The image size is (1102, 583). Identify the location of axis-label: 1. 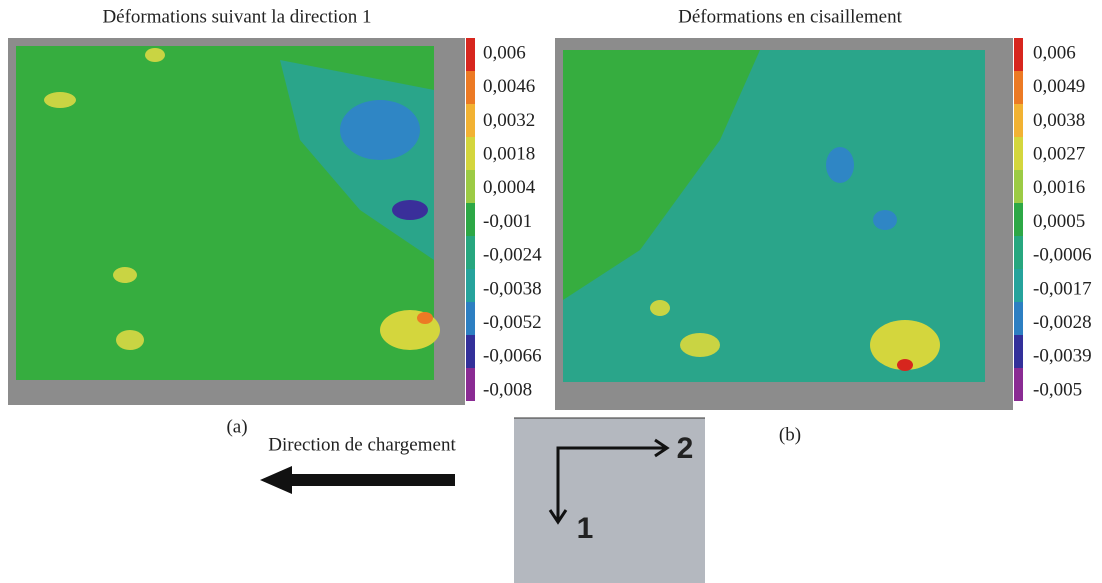
(585, 528).